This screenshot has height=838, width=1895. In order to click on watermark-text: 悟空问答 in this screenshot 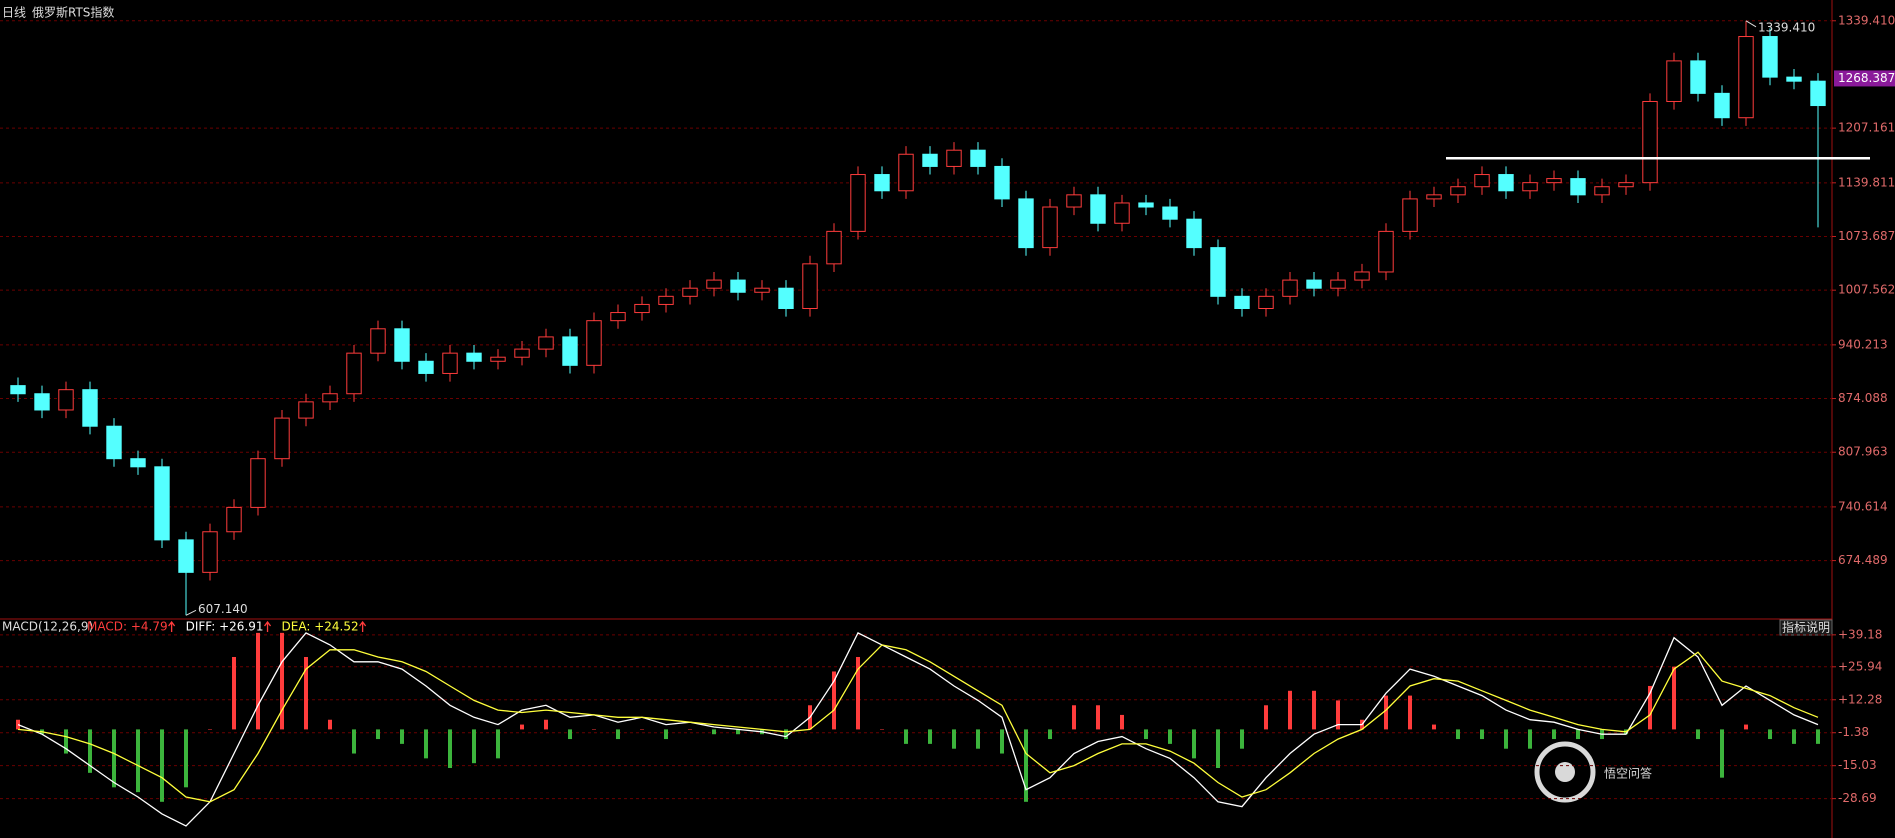, I will do `click(1628, 773)`.